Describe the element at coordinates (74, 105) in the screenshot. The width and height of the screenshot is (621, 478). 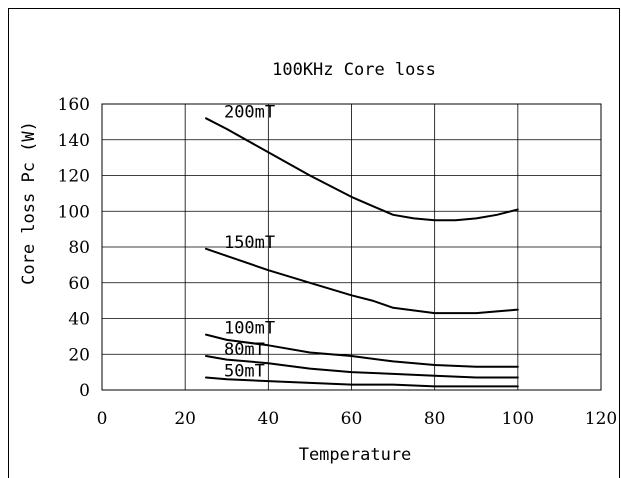
I see `y-tick-label: 160` at that location.